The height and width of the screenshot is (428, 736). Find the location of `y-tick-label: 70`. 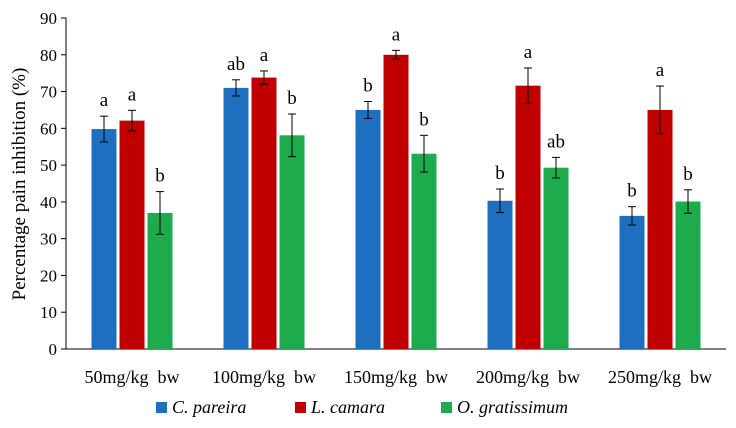

y-tick-label: 70 is located at coordinates (48, 92).